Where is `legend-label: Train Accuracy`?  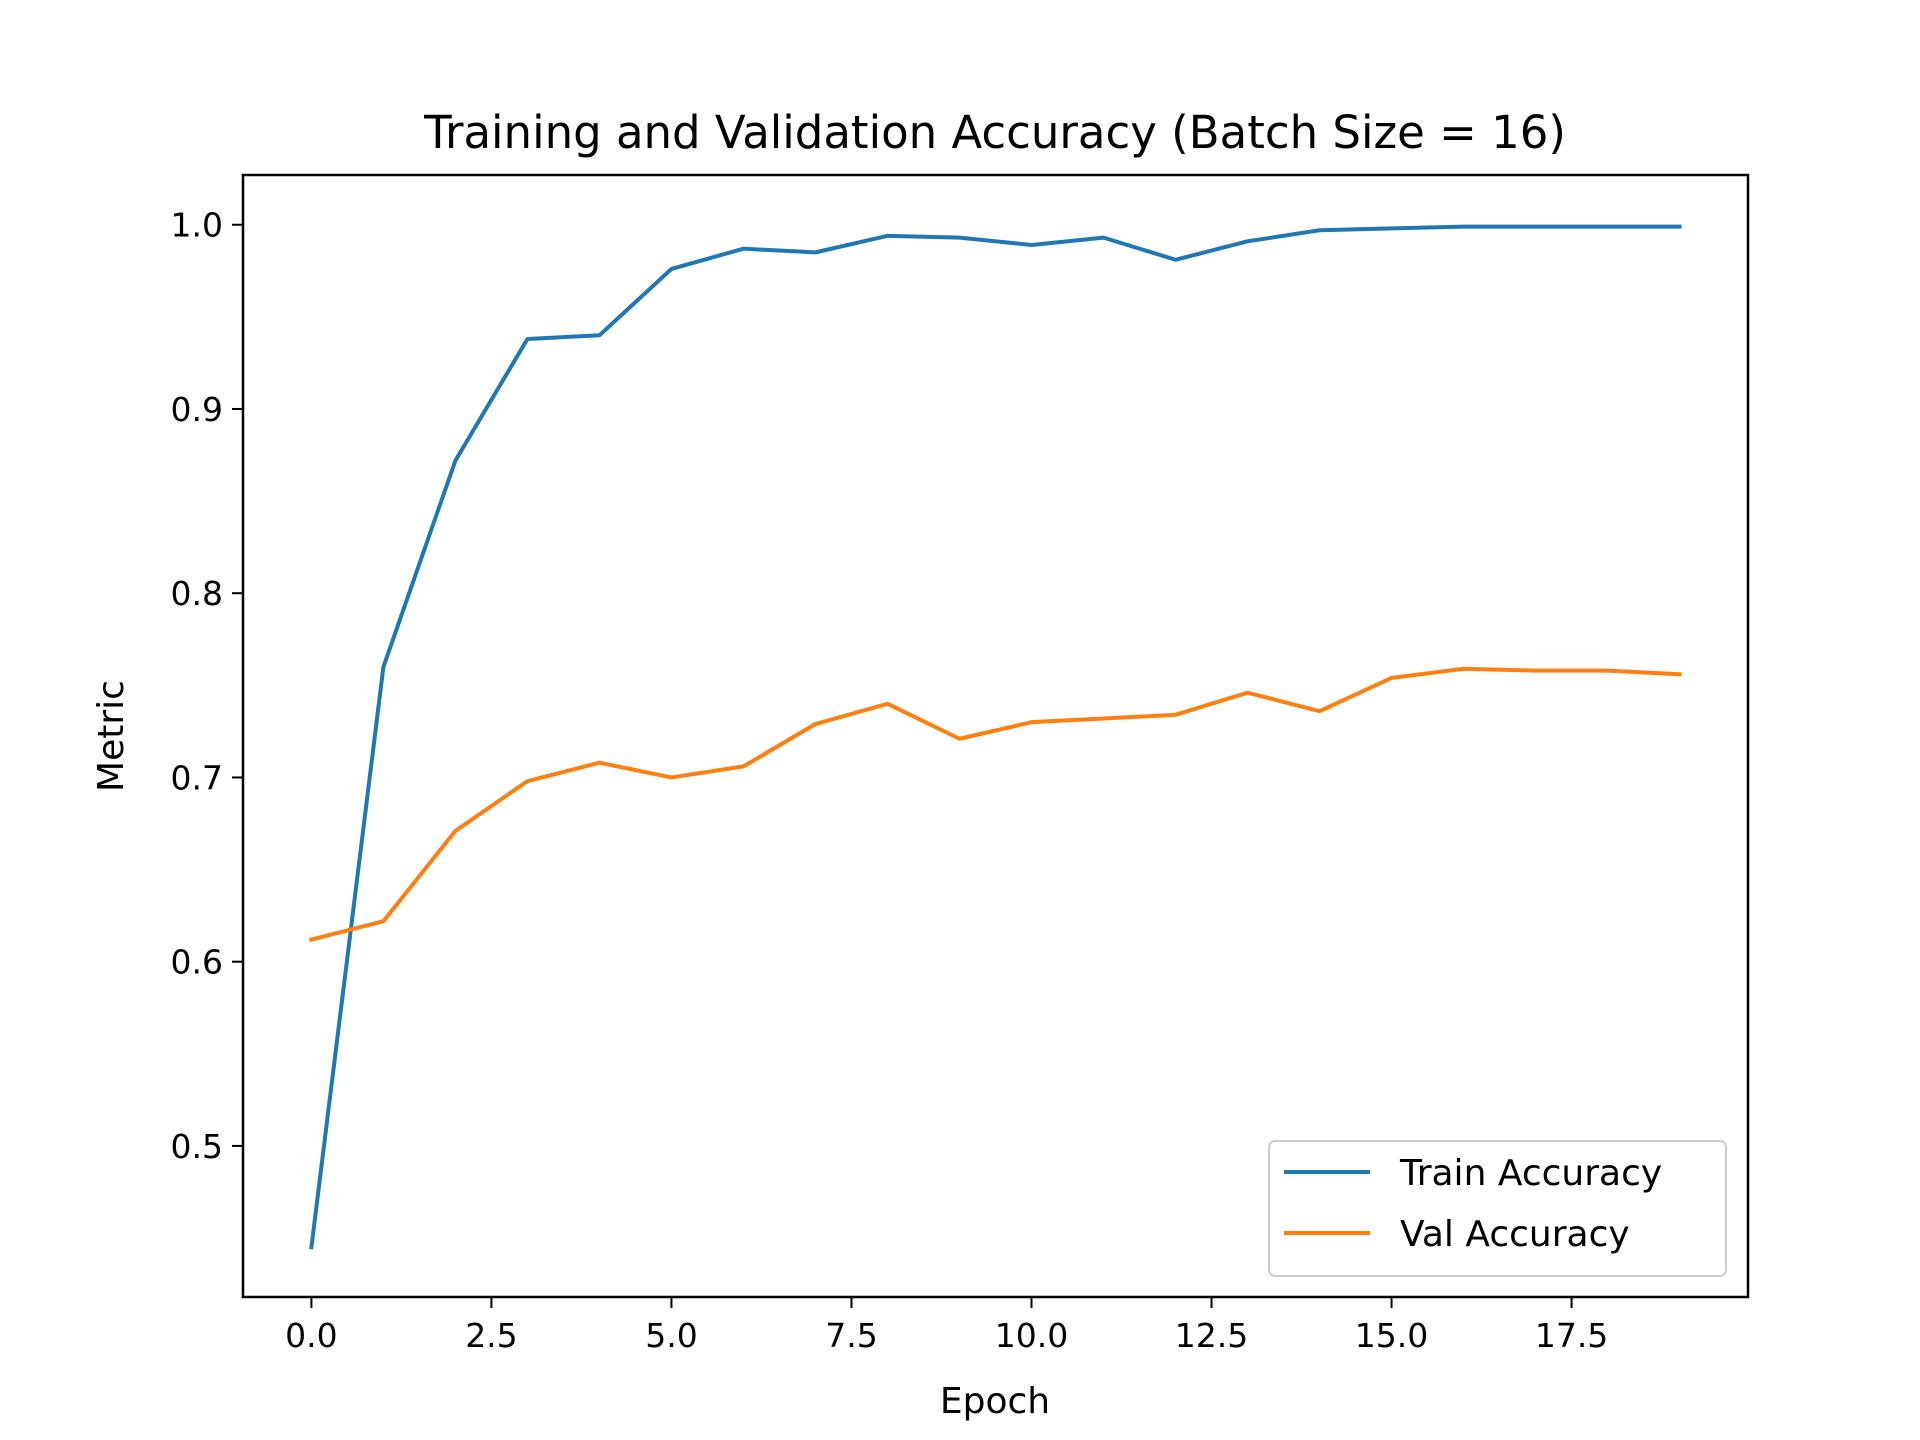
legend-label: Train Accuracy is located at coordinates (1530, 1173).